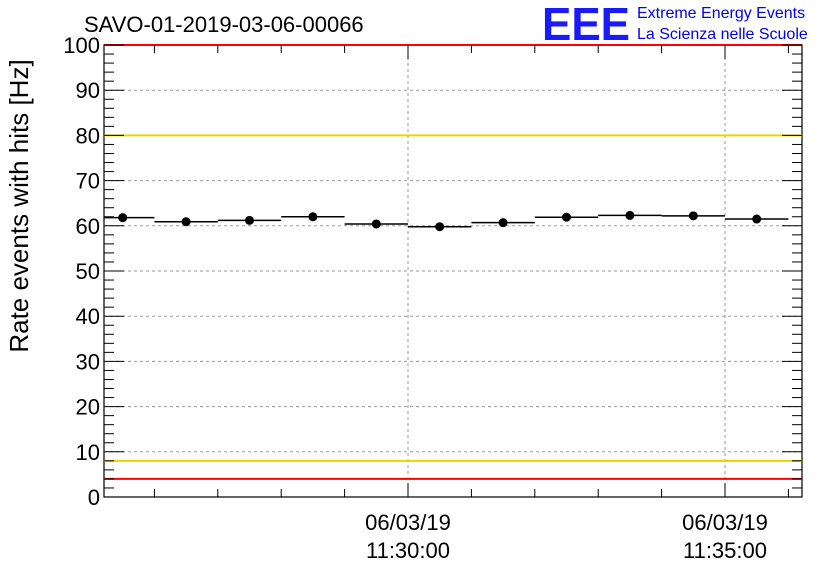 This screenshot has width=836, height=572. I want to click on data-series, so click(446, 221).